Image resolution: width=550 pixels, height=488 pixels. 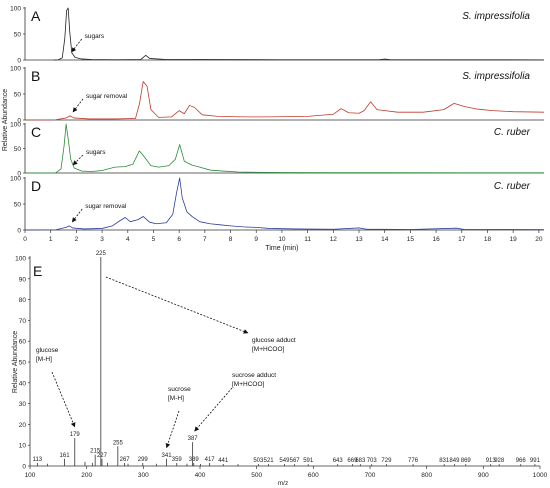 I want to click on ms-peak-label: 869, so click(x=466, y=461).